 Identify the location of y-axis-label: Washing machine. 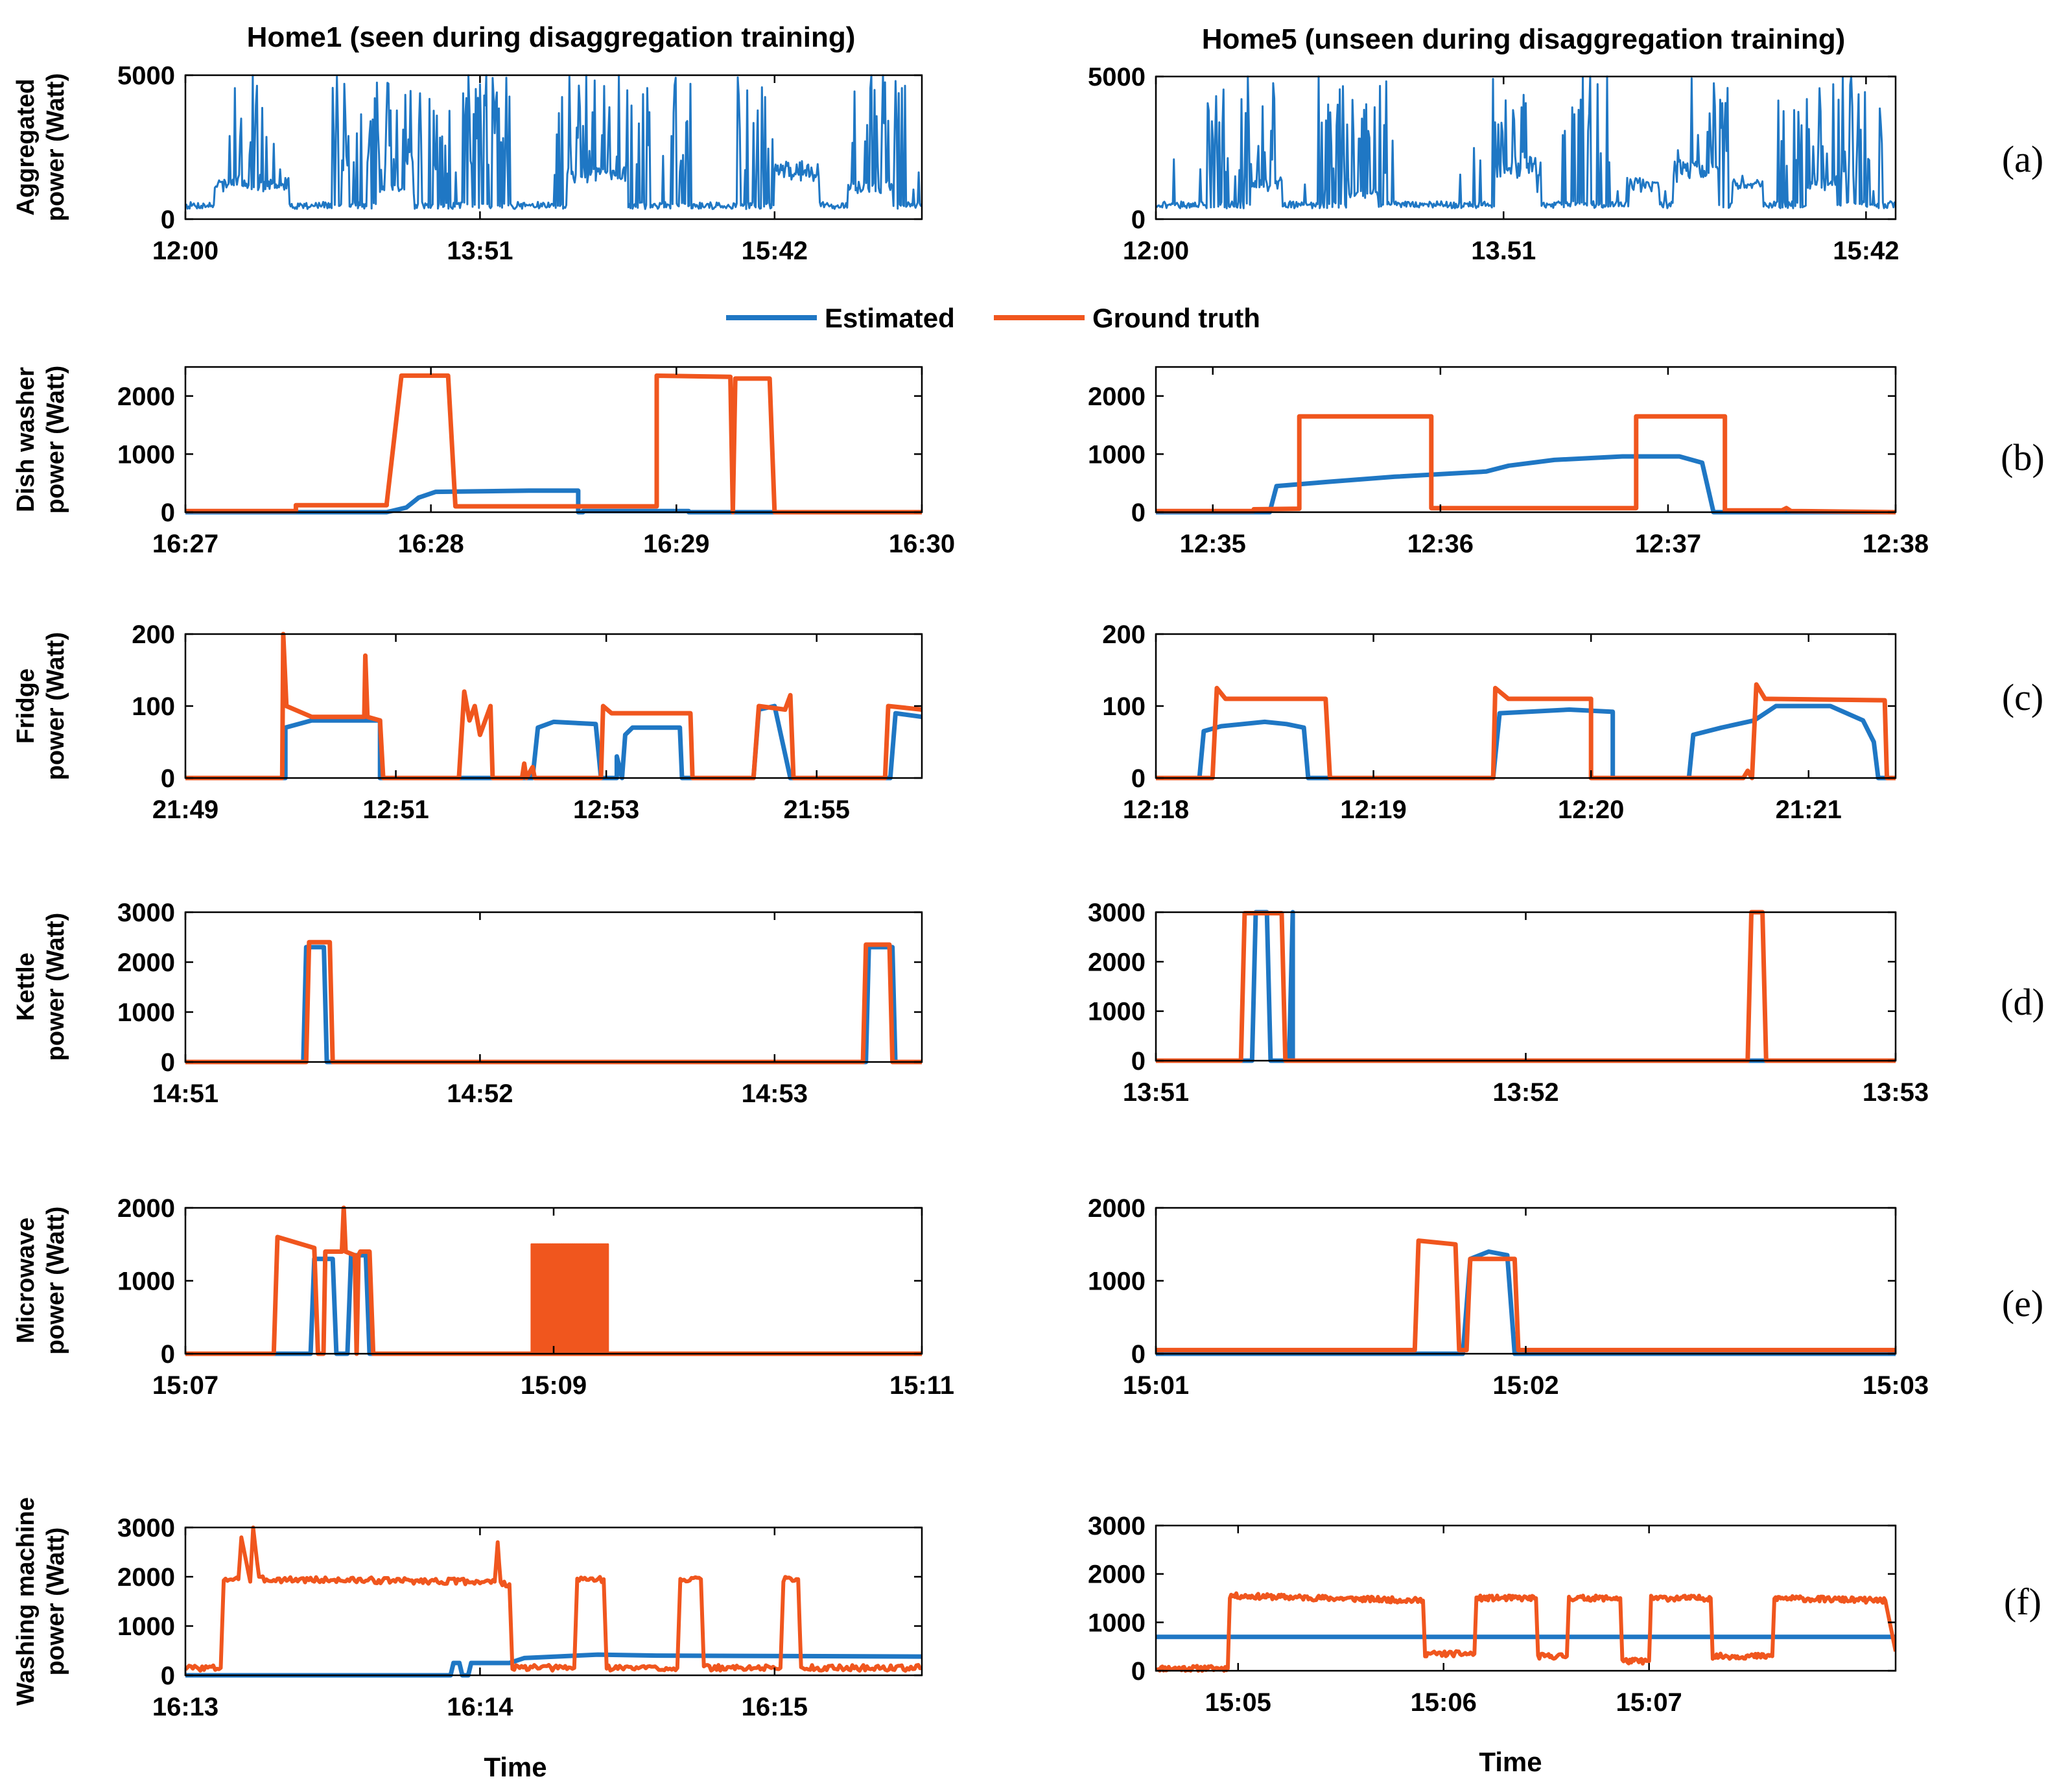
(26, 1601).